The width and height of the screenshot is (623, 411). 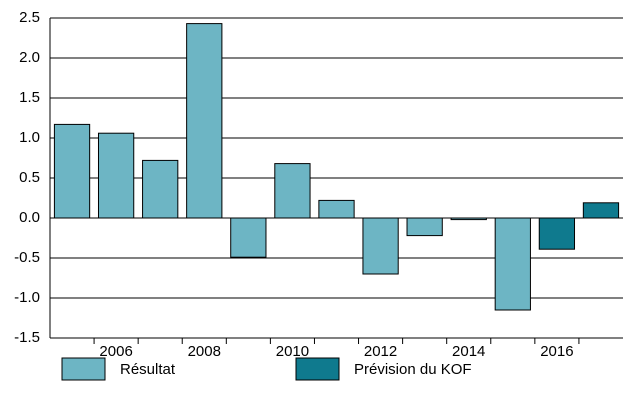 What do you see at coordinates (27, 297) in the screenshot?
I see `y-tick-label: -1.0` at bounding box center [27, 297].